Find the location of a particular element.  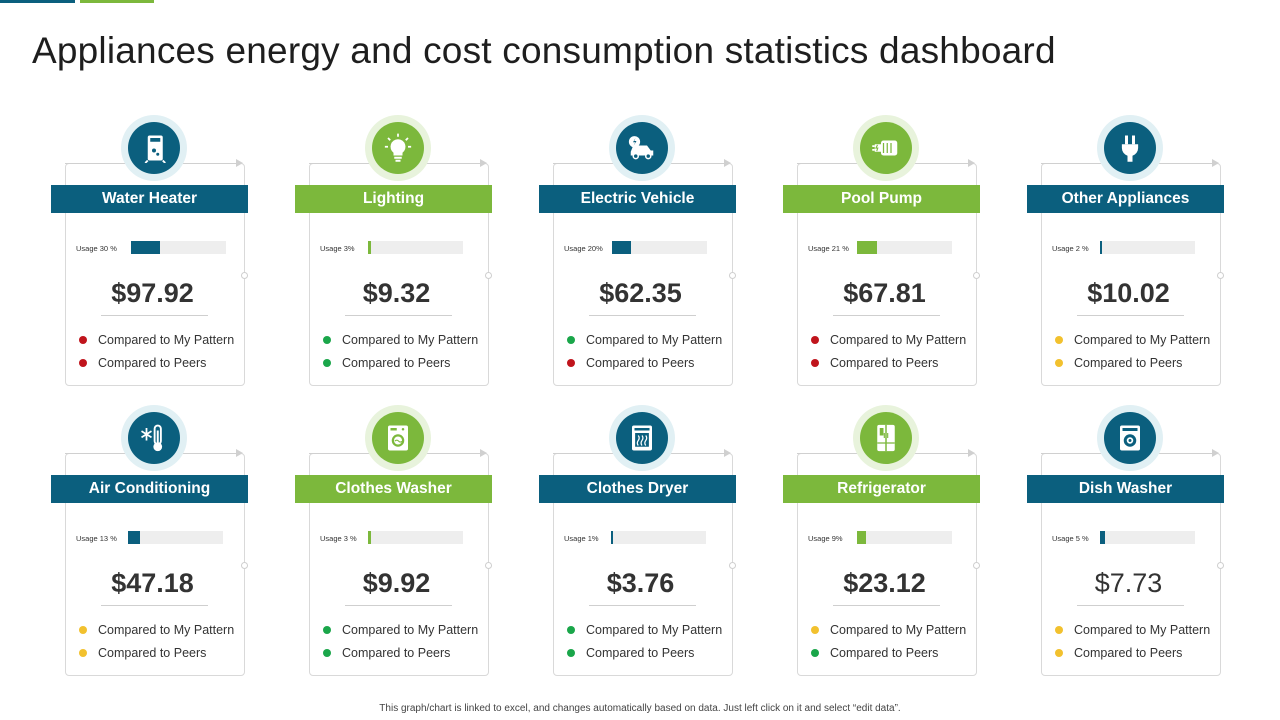

appliance-title: Electric Vehicle is located at coordinates (637, 199).